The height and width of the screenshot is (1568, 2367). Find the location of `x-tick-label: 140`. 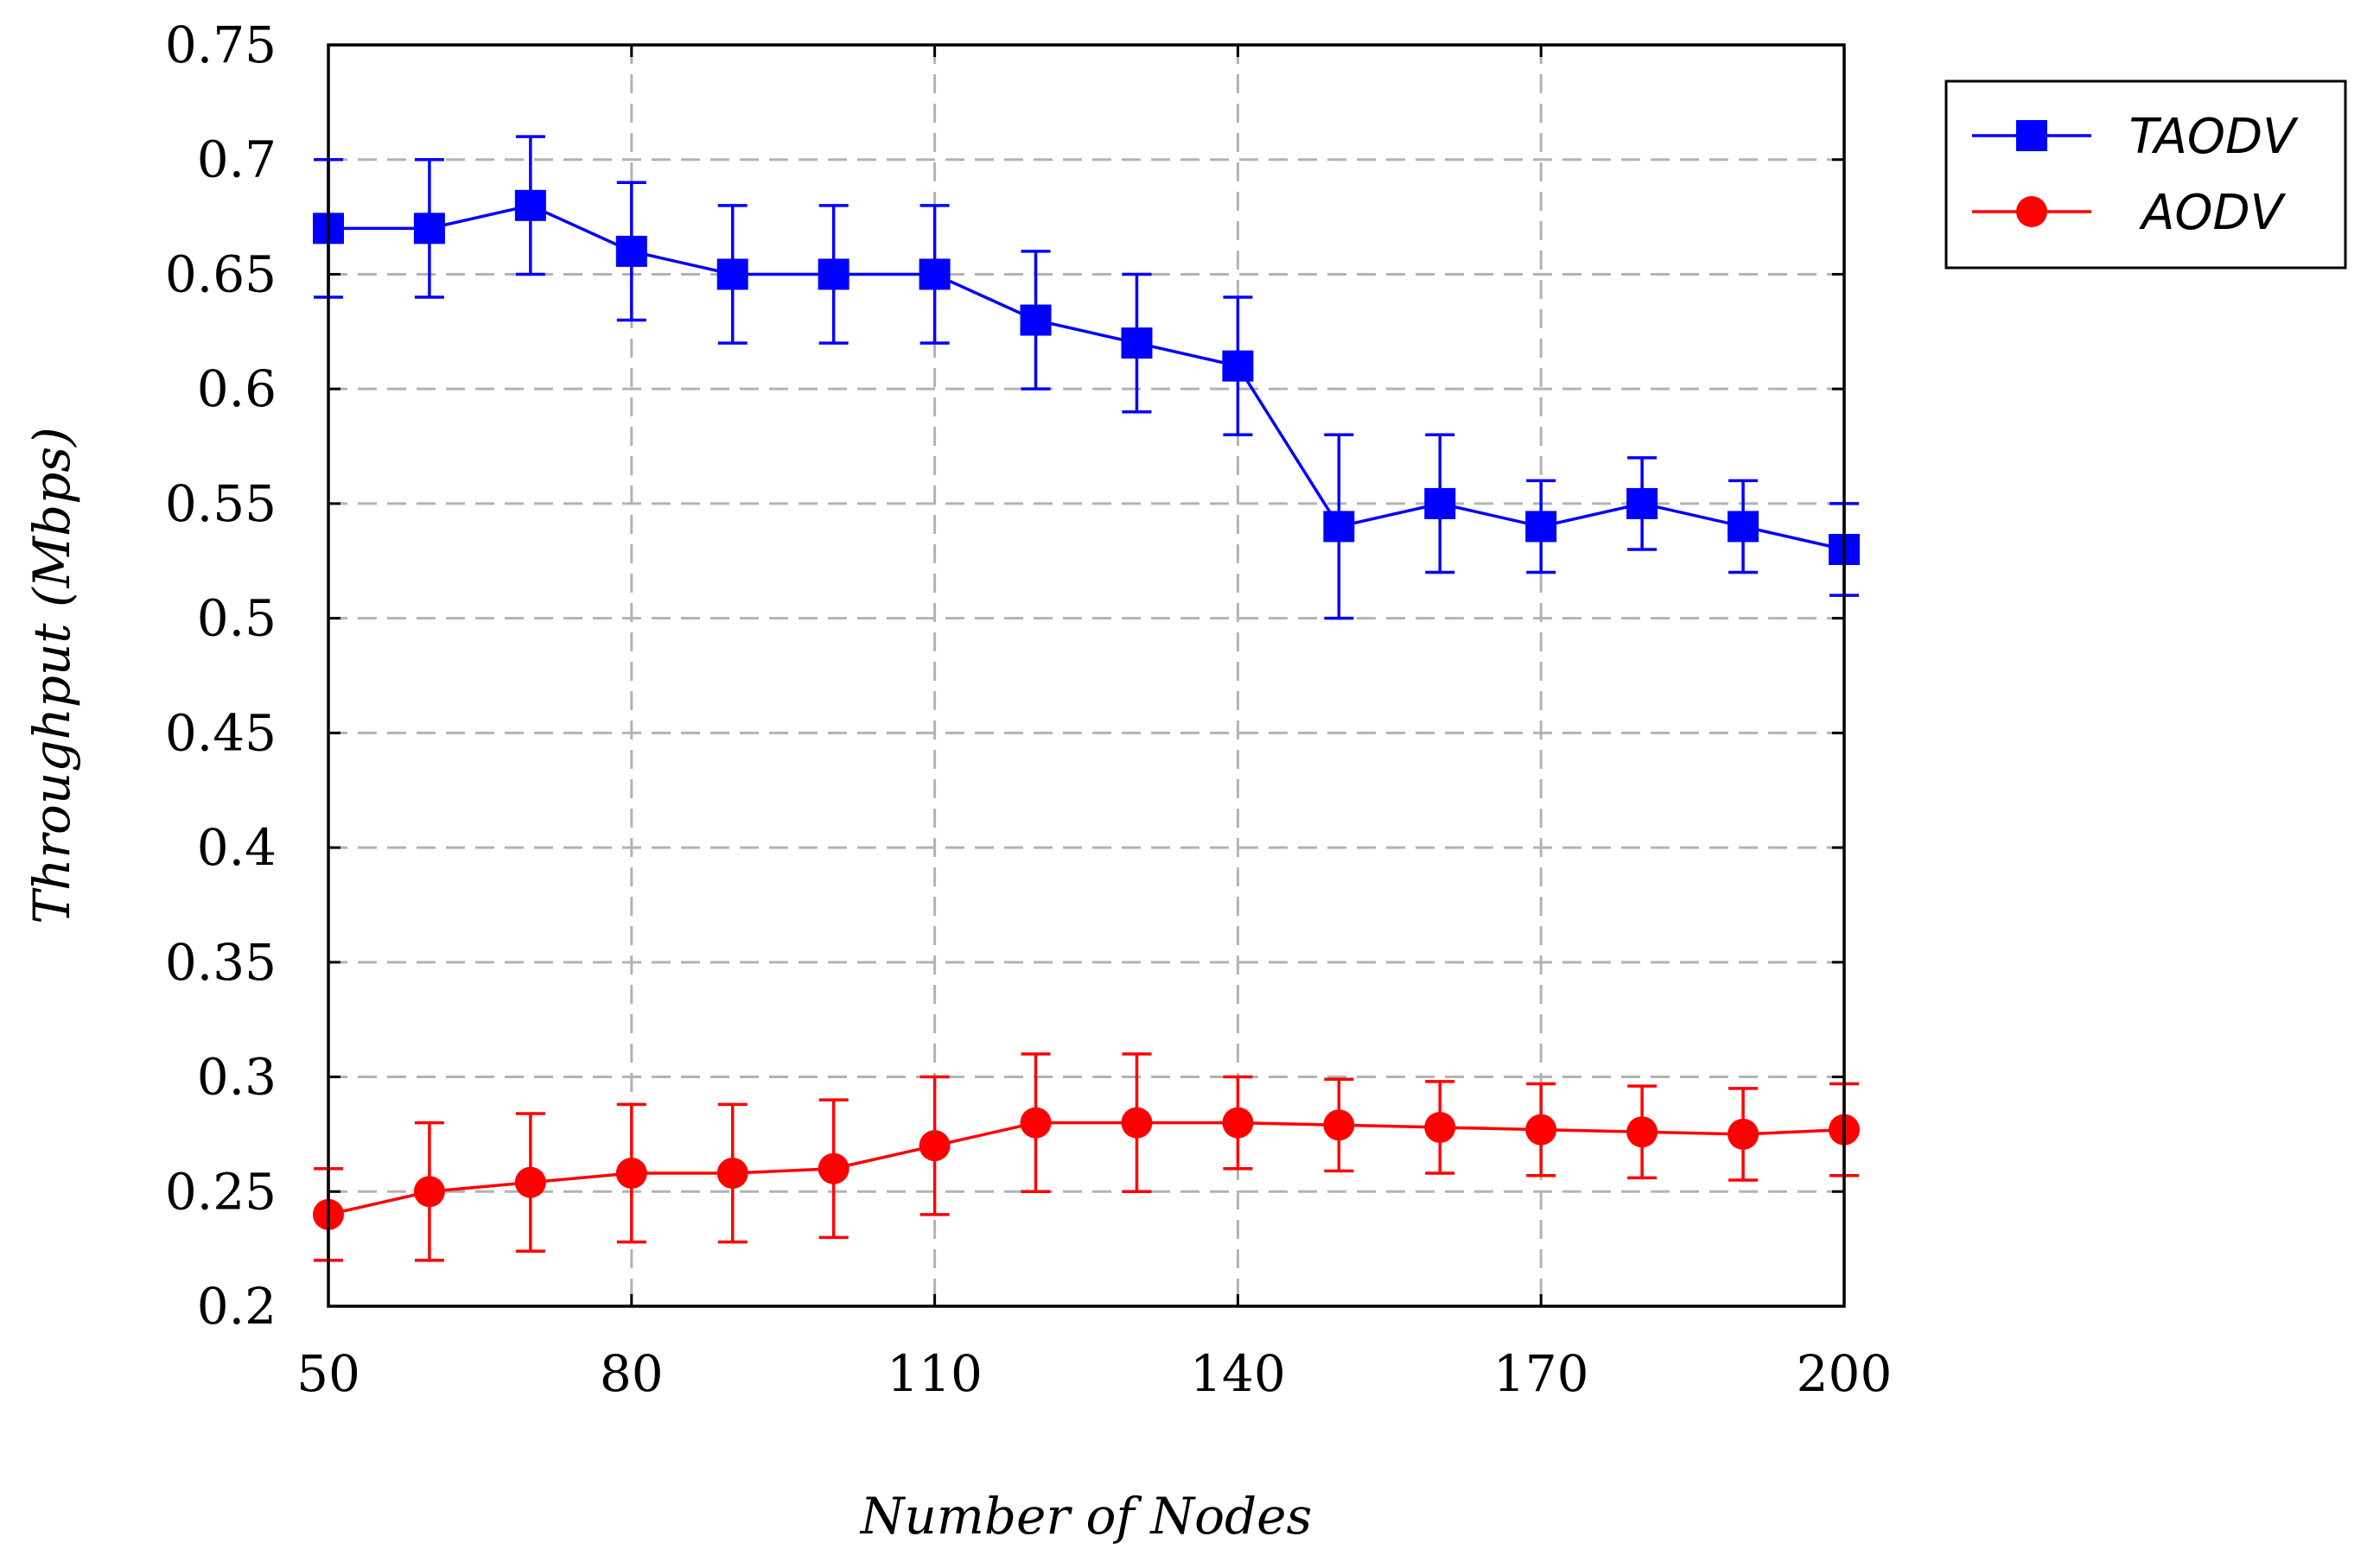

x-tick-label: 140 is located at coordinates (1238, 1373).